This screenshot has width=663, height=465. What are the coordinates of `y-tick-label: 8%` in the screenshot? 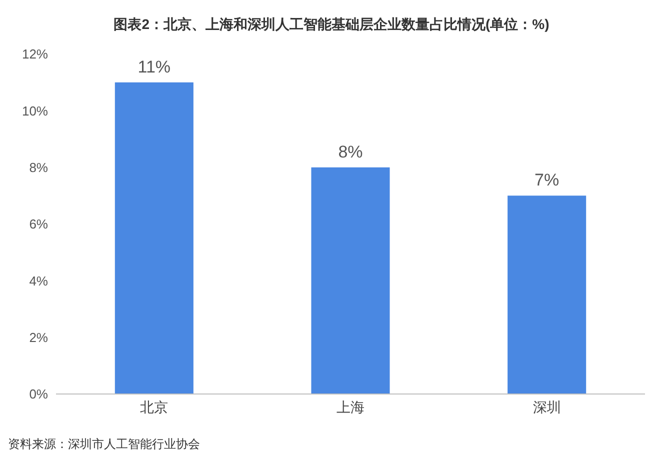 It's located at (38, 167).